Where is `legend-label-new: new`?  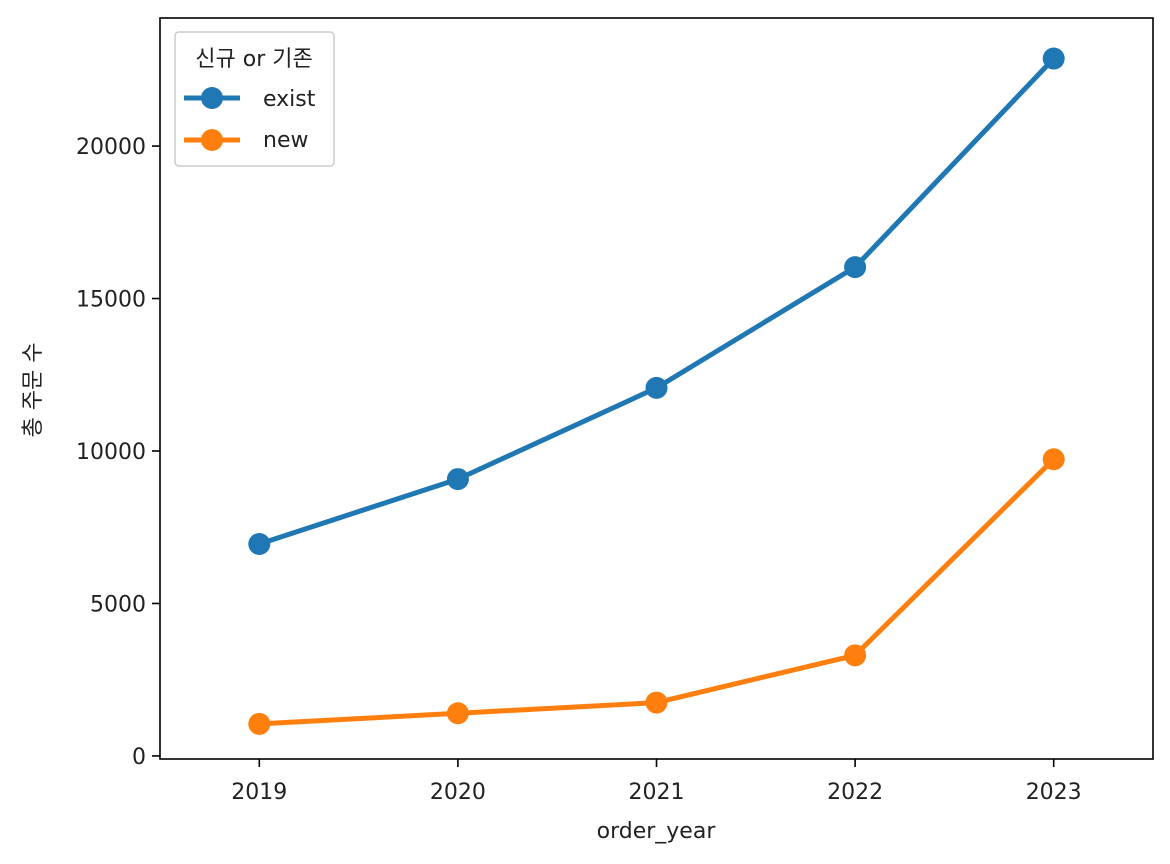 legend-label-new: new is located at coordinates (285, 140).